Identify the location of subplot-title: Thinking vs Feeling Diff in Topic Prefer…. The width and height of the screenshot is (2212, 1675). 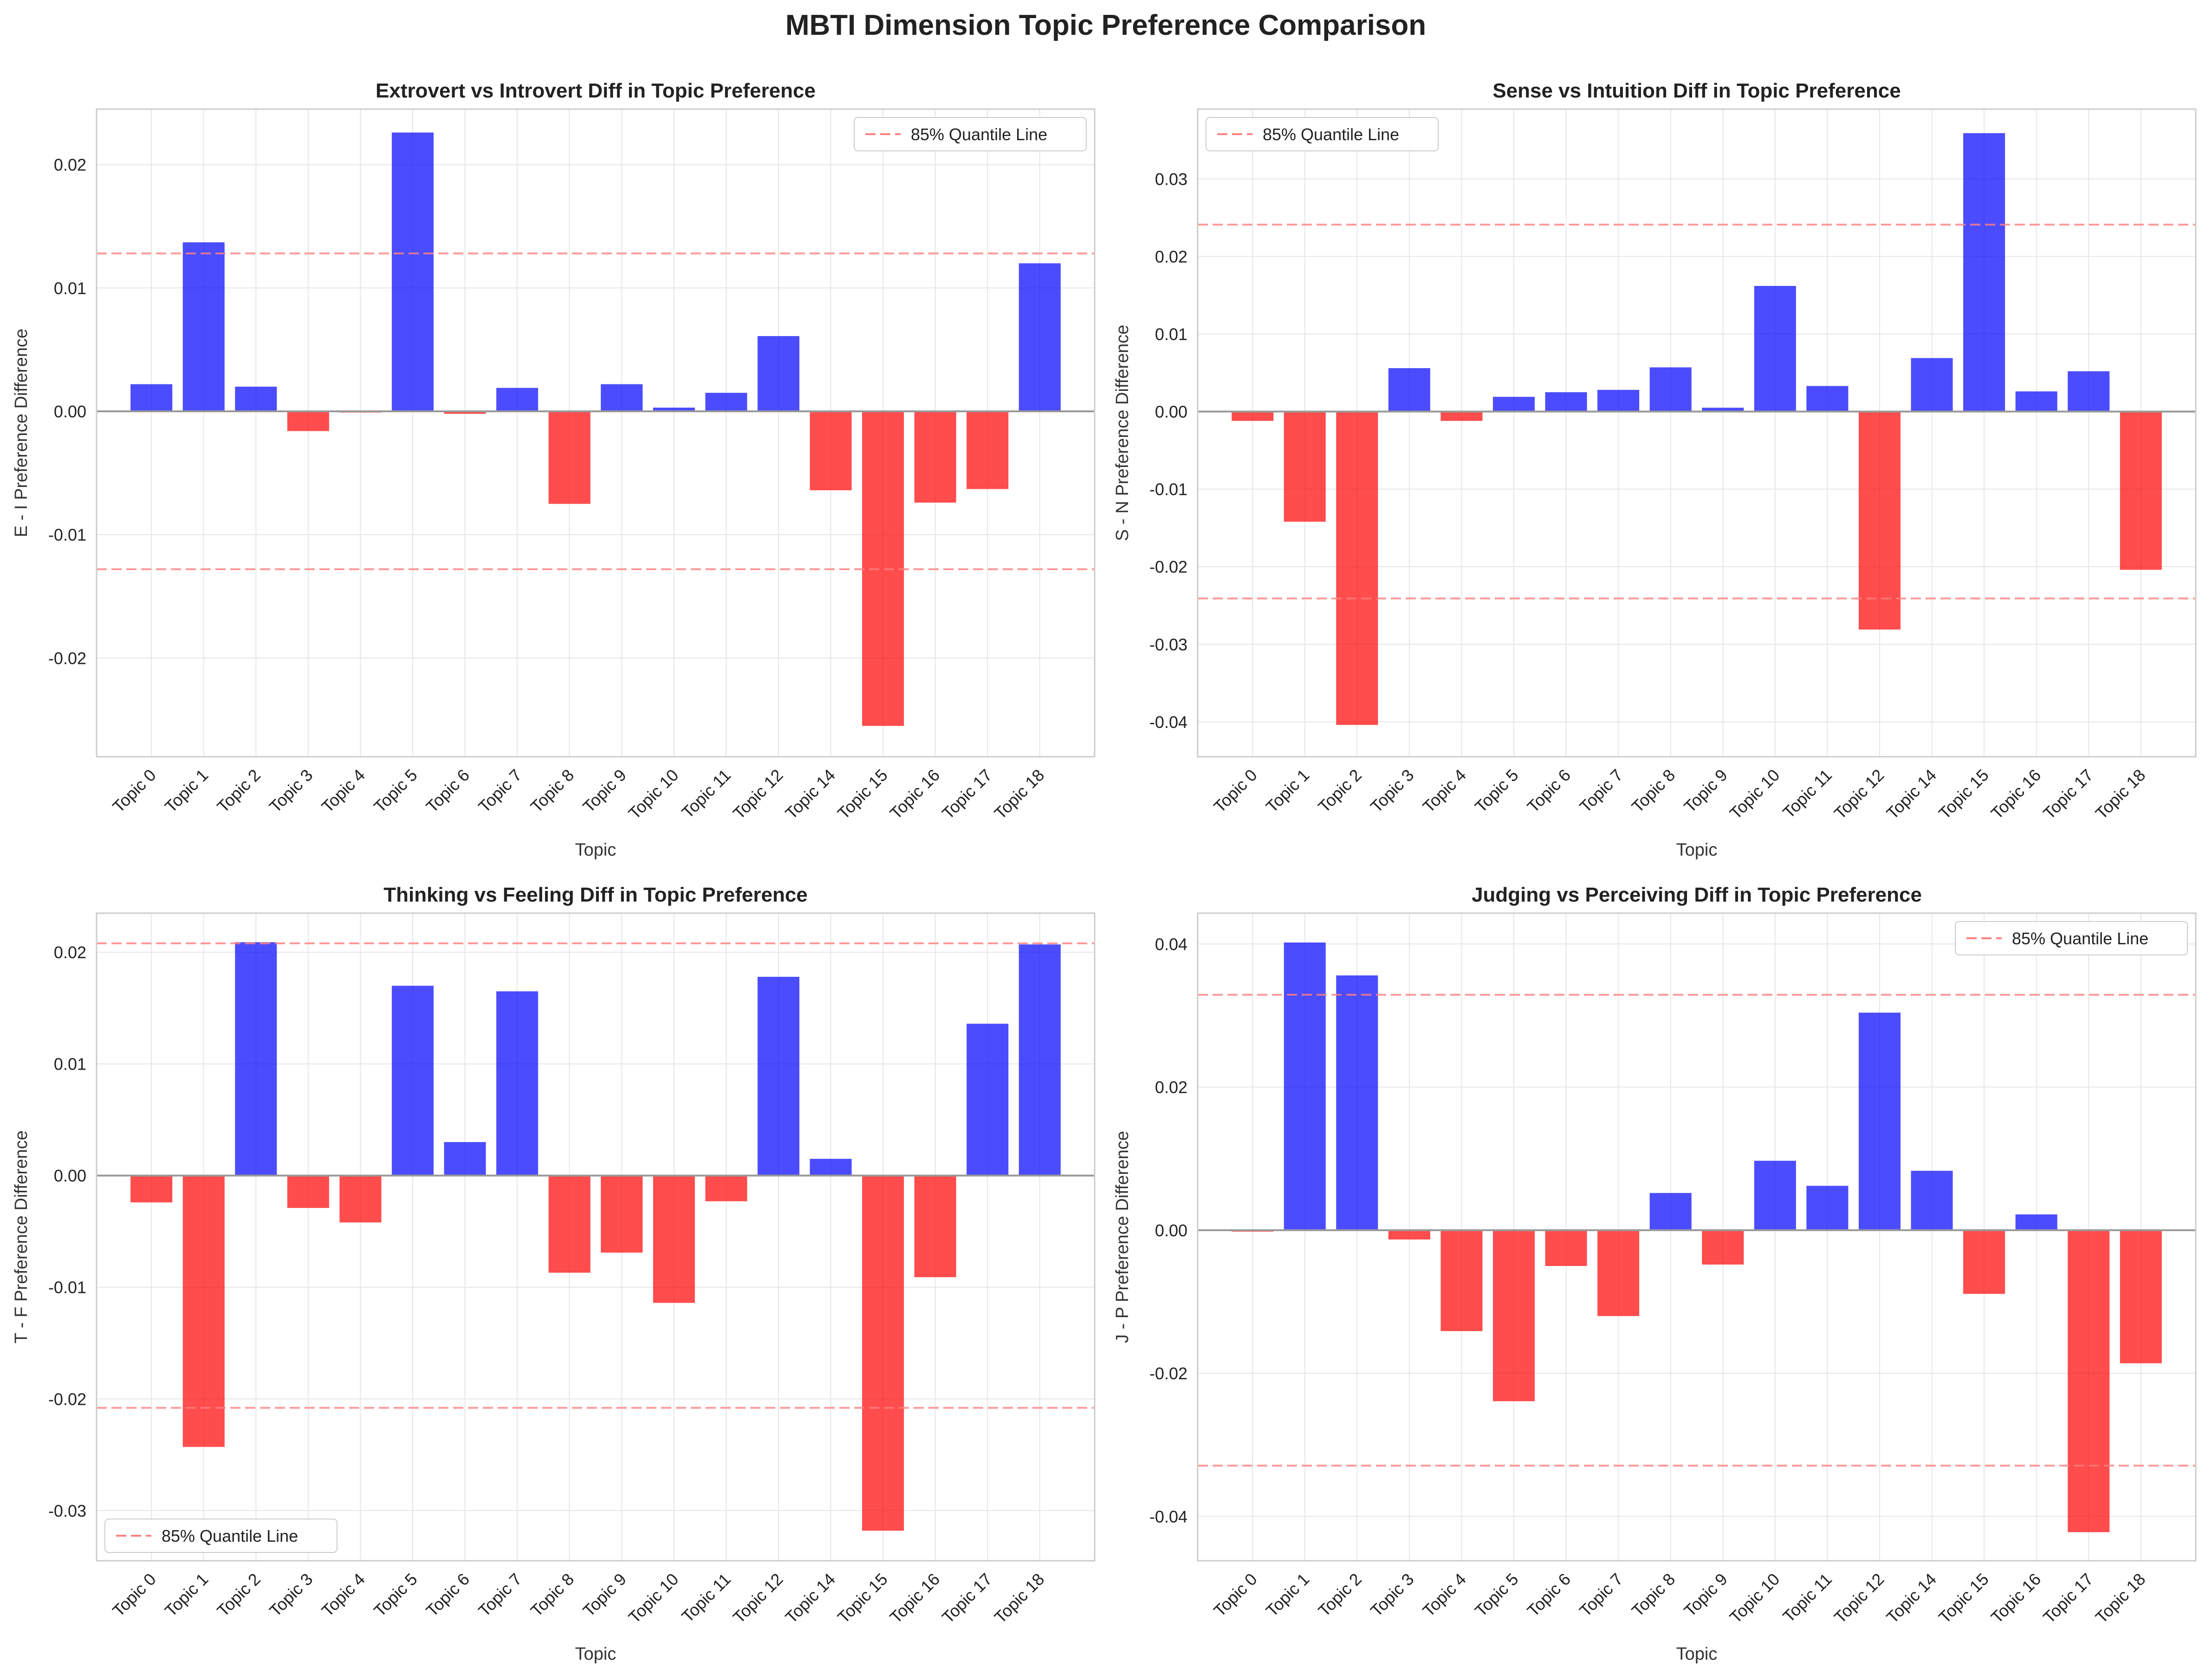
(595, 894).